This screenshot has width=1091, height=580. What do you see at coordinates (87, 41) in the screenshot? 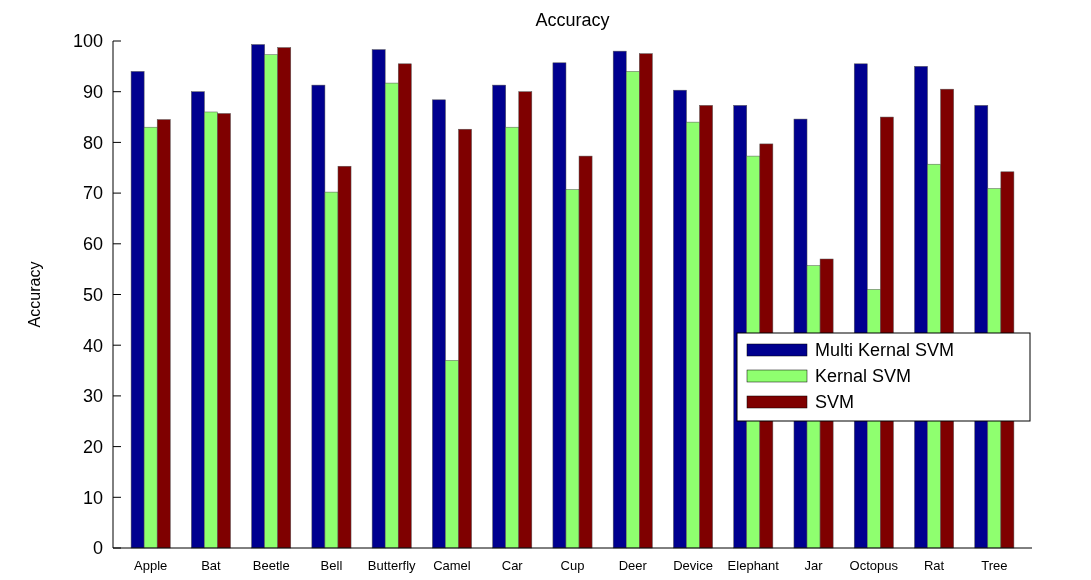
I see `y-tick-label: 100` at bounding box center [87, 41].